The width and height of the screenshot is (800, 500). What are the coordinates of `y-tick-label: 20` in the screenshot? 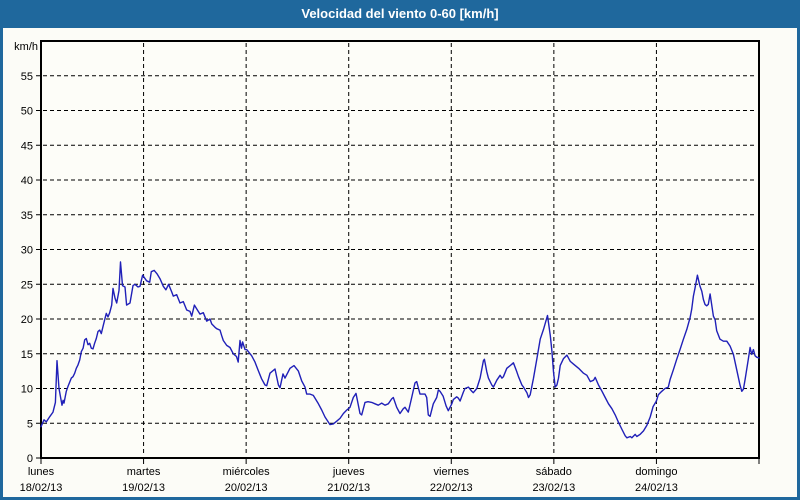 It's located at (27, 320).